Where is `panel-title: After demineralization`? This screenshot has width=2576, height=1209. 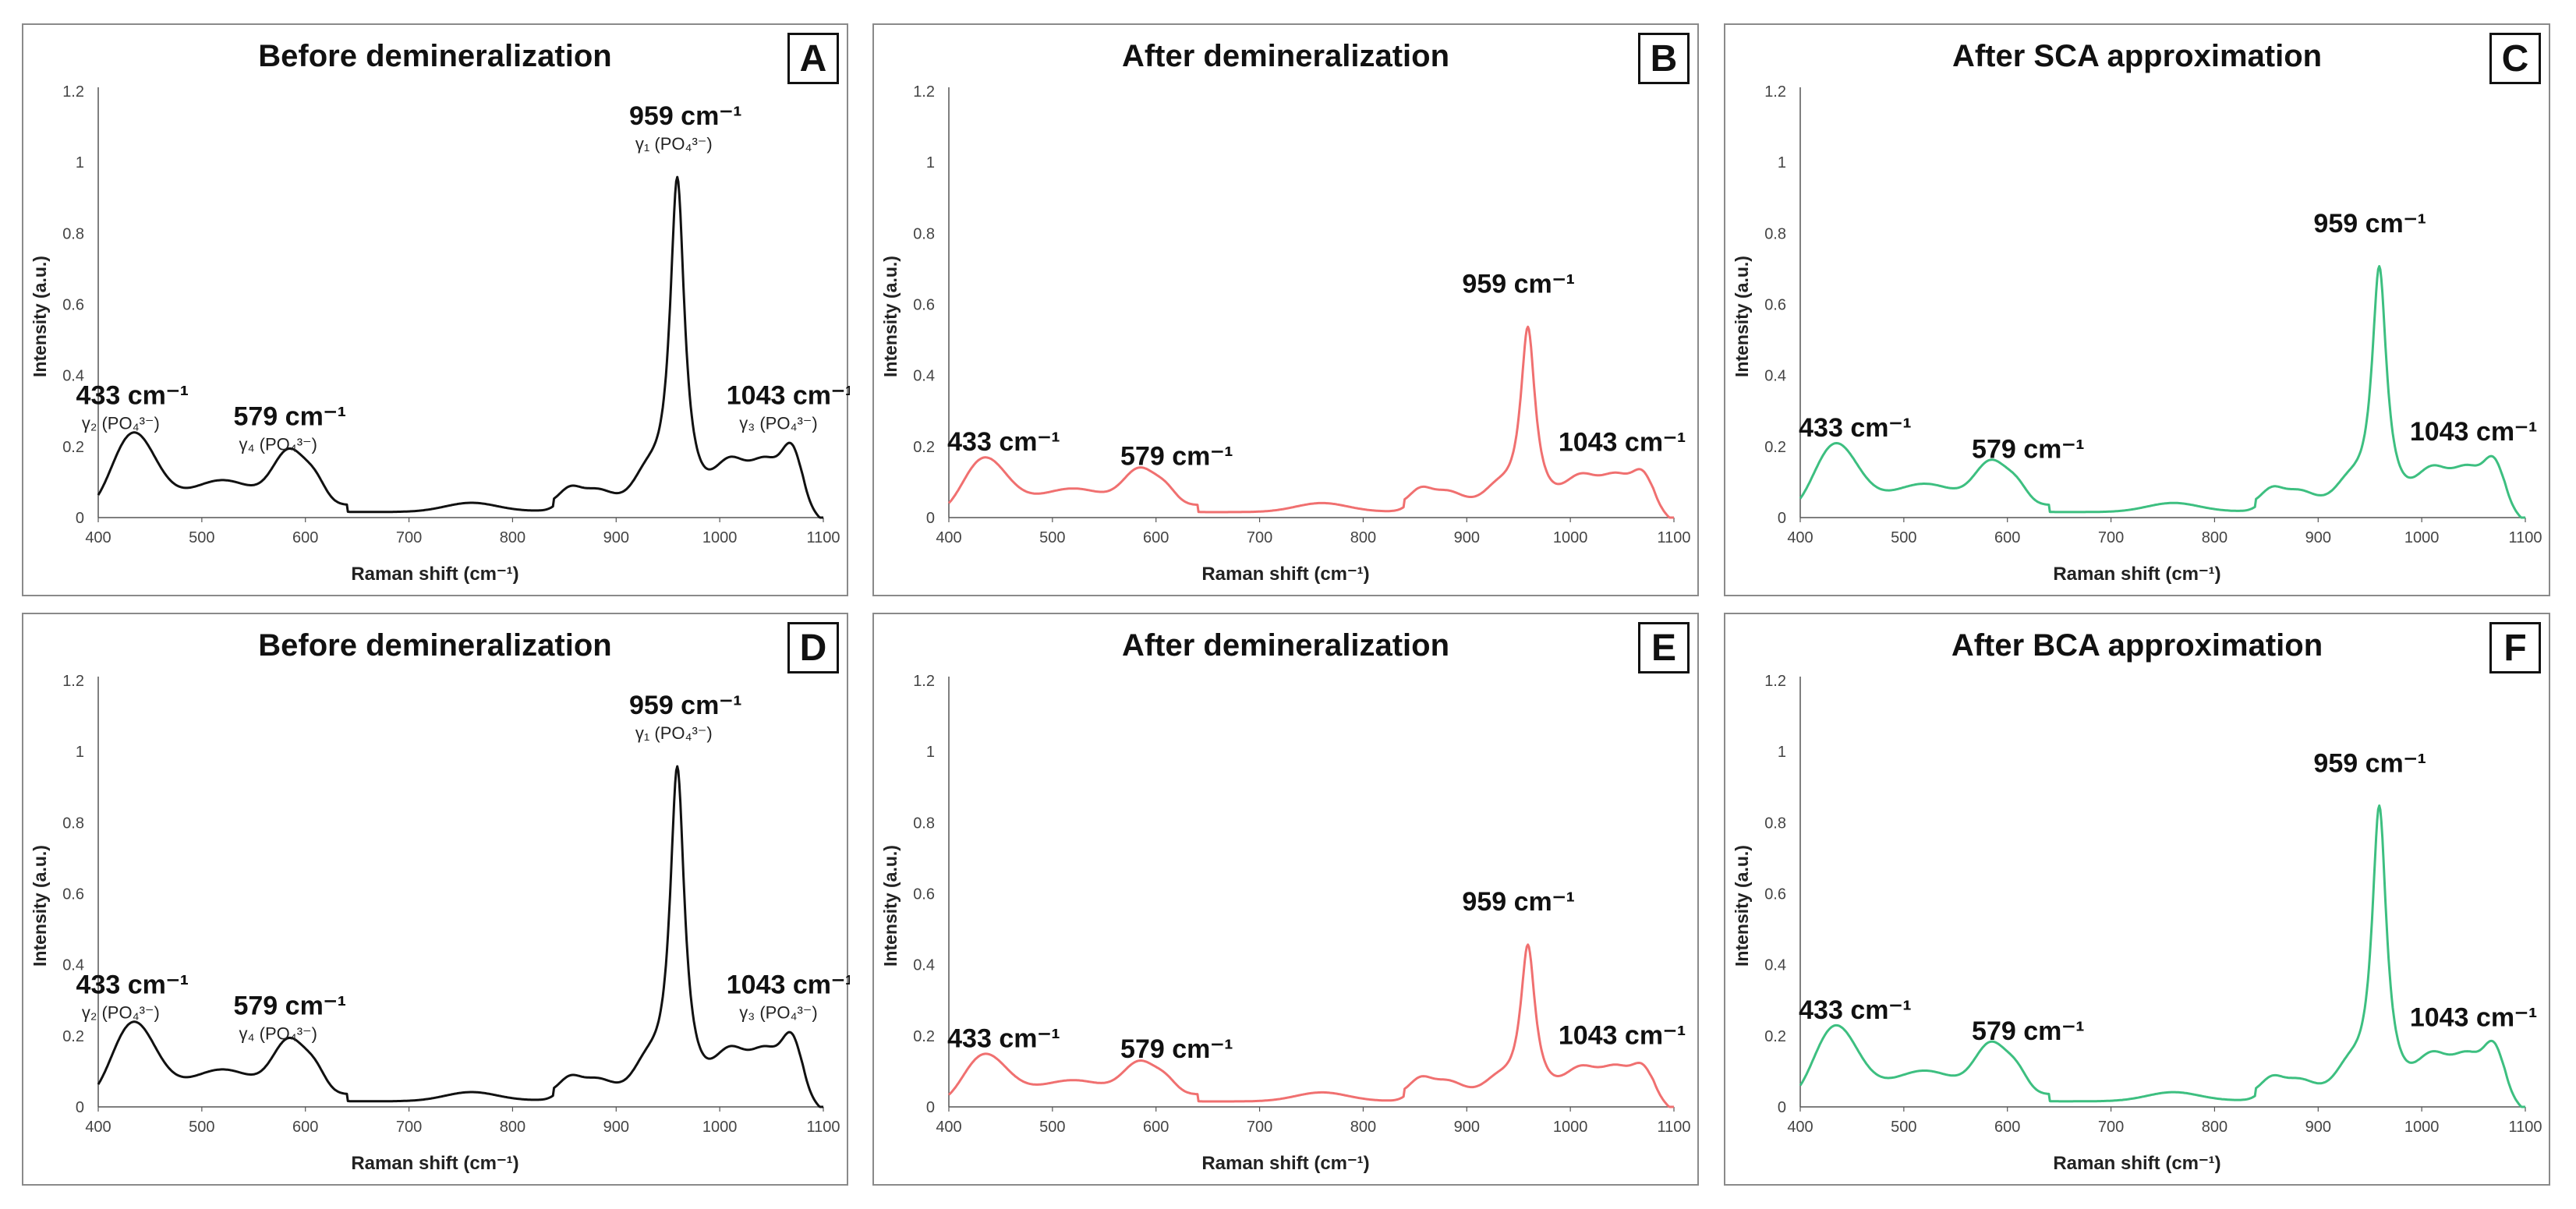
panel-title: After demineralization is located at coordinates (1285, 645).